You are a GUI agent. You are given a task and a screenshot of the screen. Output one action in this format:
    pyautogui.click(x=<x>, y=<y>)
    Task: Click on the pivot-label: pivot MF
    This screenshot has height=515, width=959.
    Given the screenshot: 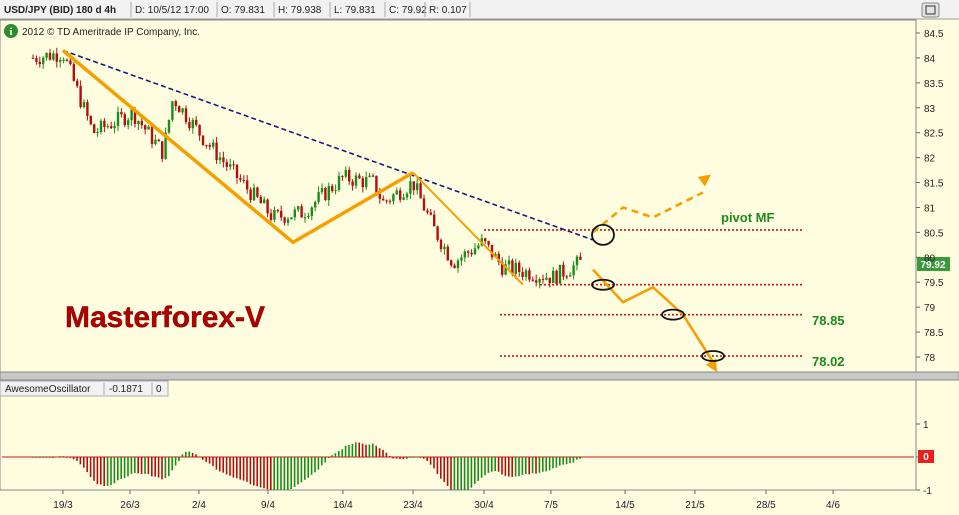 What is the action you would take?
    pyautogui.click(x=747, y=217)
    